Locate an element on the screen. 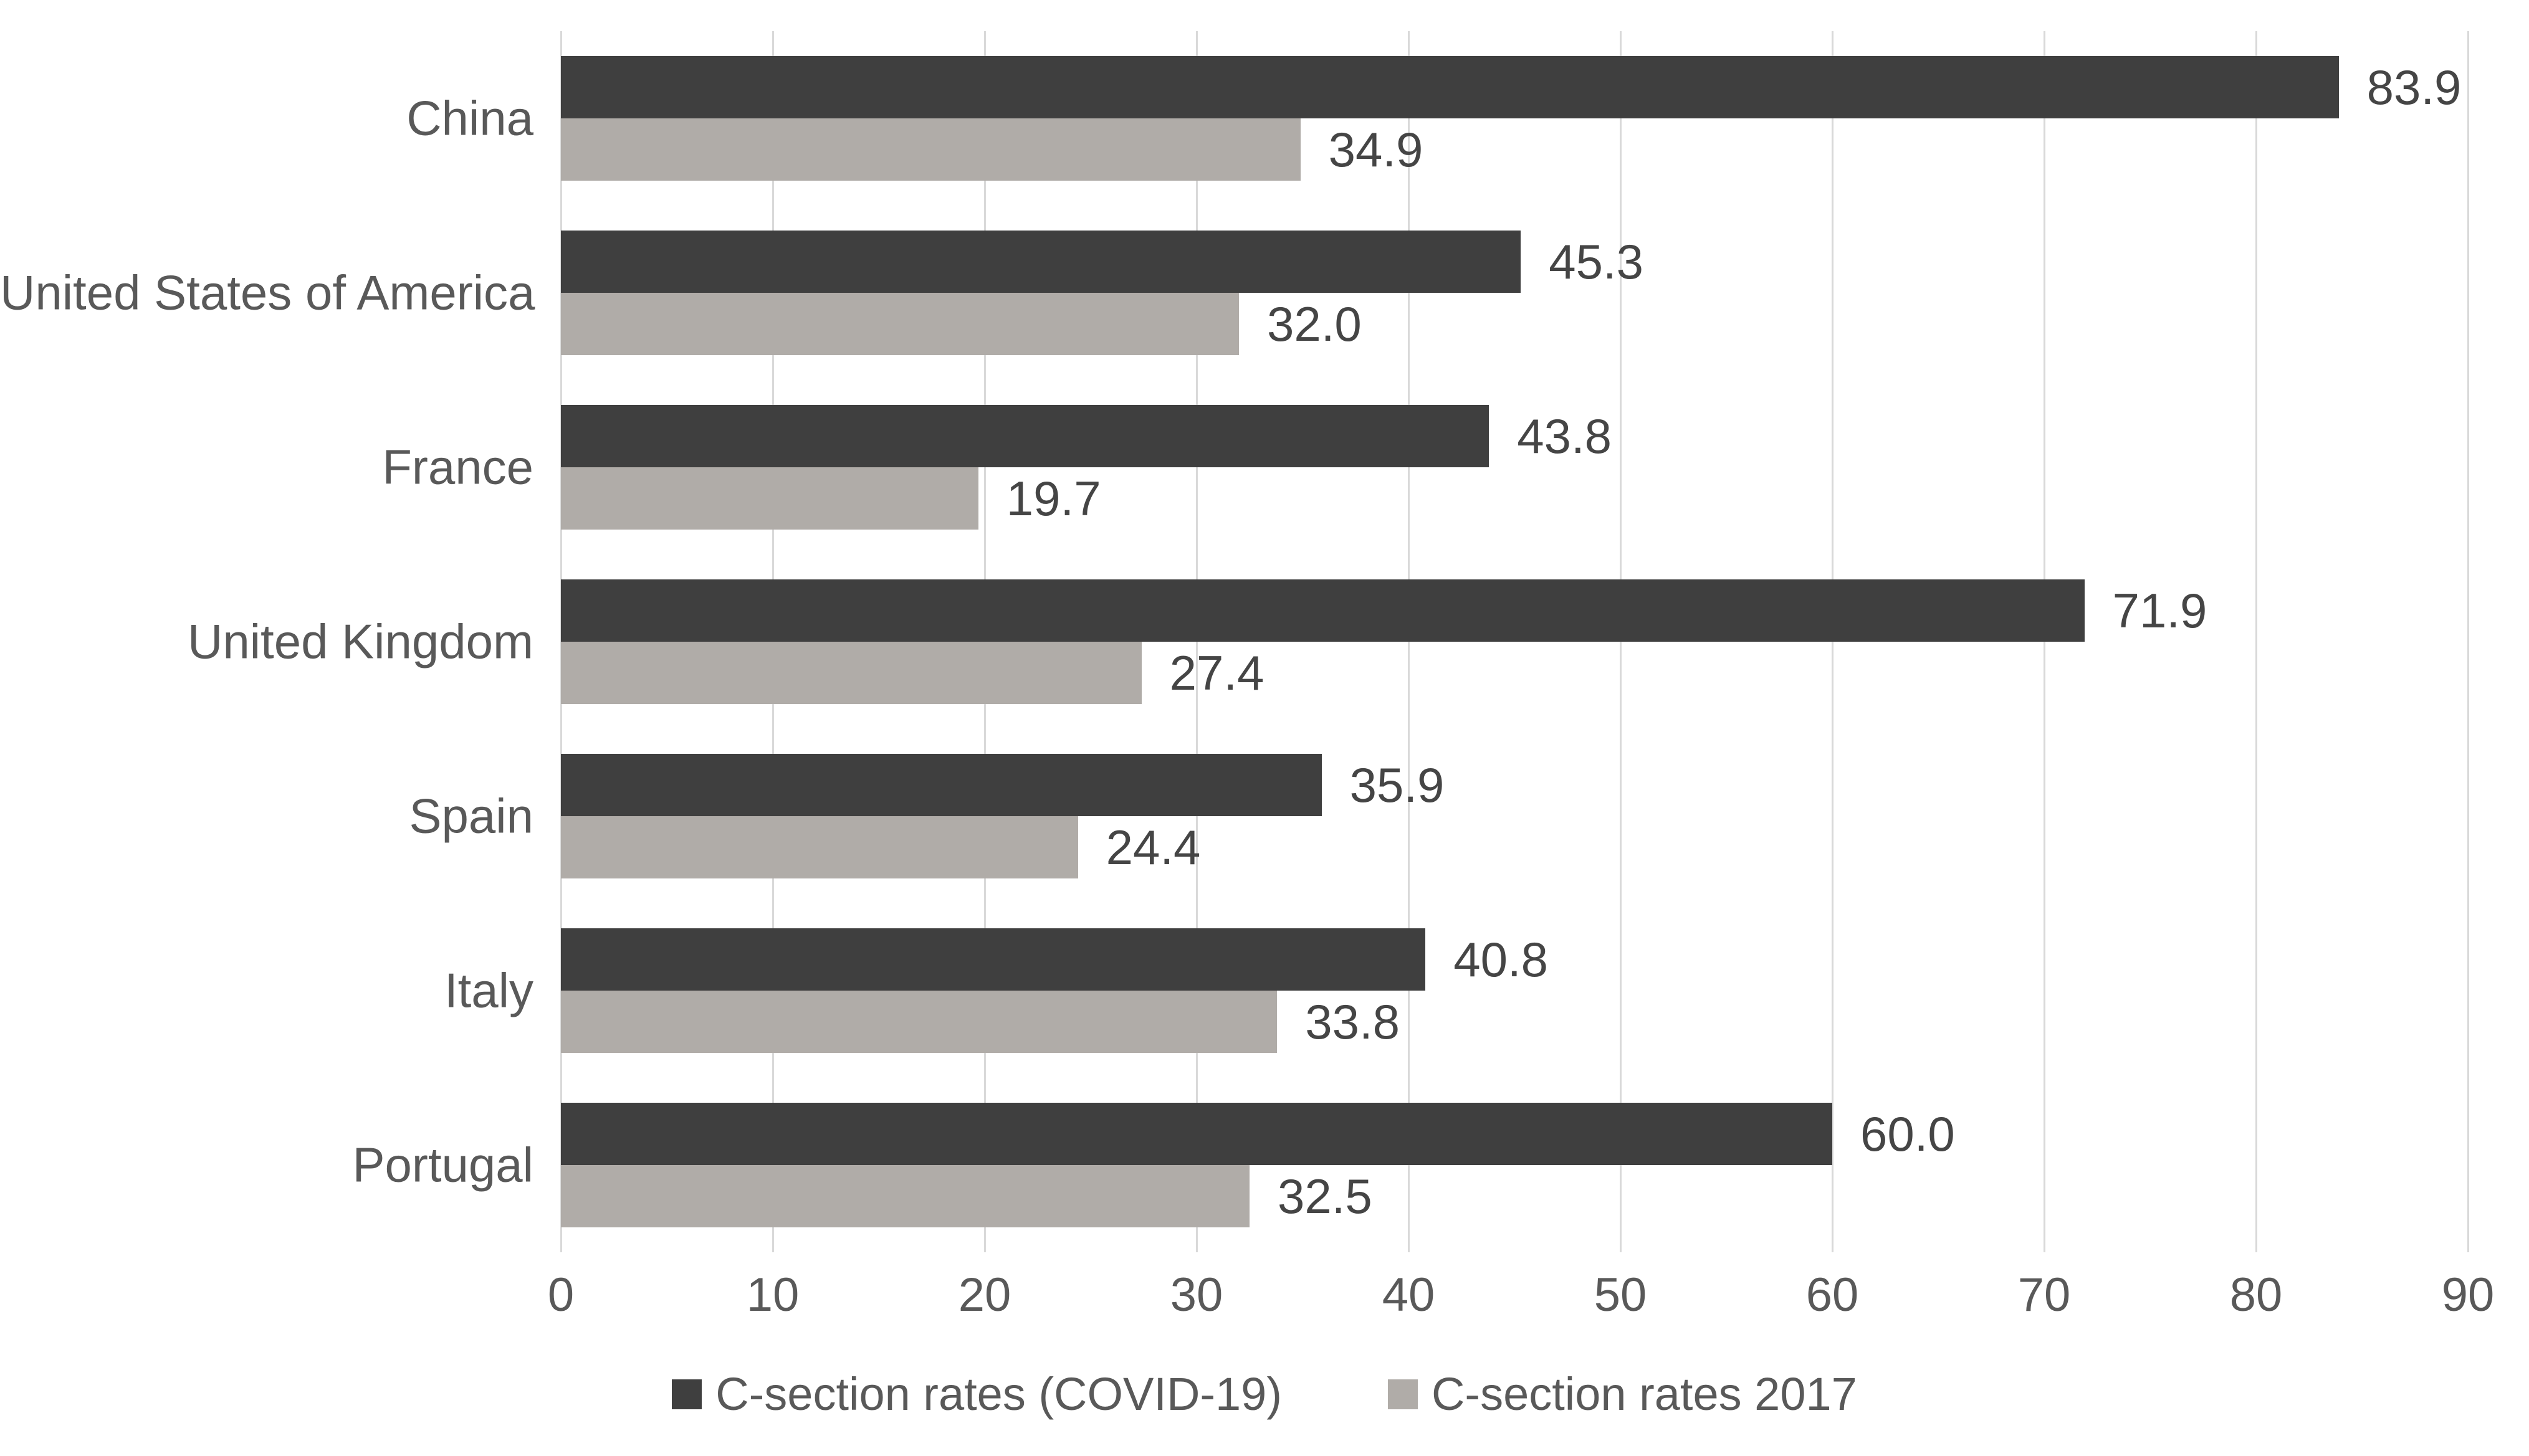 This screenshot has height=1456, width=2529. bar-value-label: 35.9 is located at coordinates (1397, 785).